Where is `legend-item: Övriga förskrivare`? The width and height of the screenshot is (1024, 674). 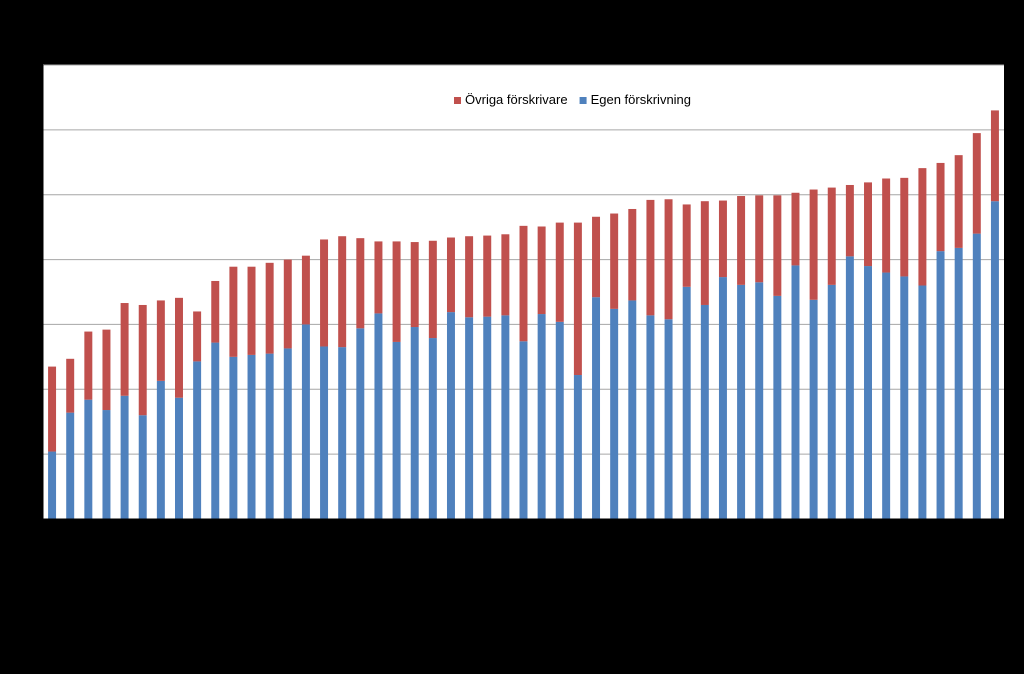 legend-item: Övriga förskrivare is located at coordinates (511, 99).